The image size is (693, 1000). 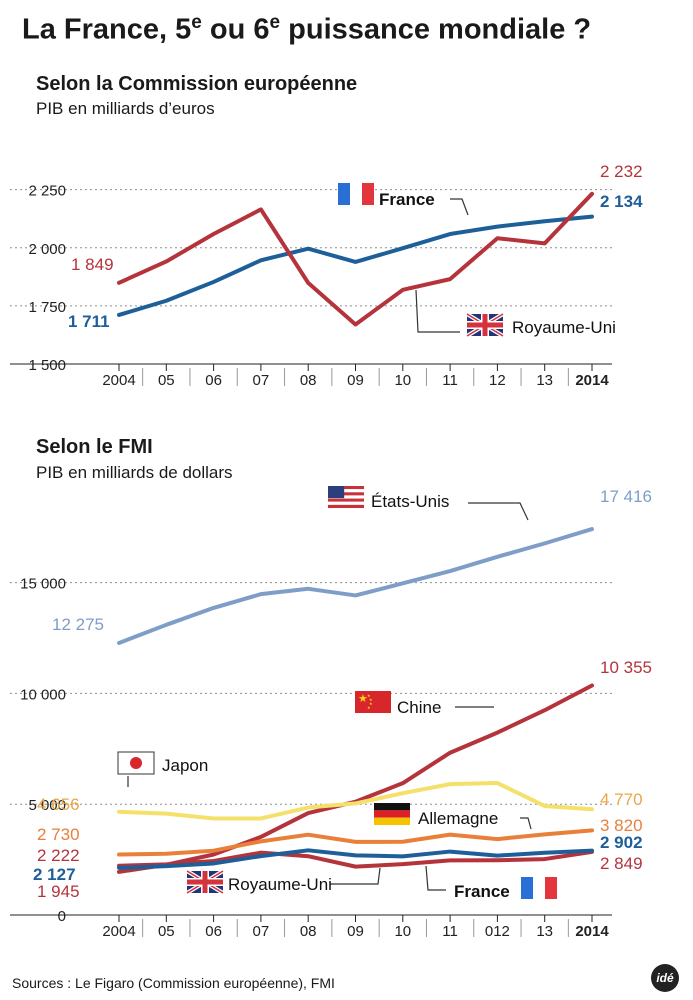 What do you see at coordinates (621, 842) in the screenshot?
I see `data-label: 2 902` at bounding box center [621, 842].